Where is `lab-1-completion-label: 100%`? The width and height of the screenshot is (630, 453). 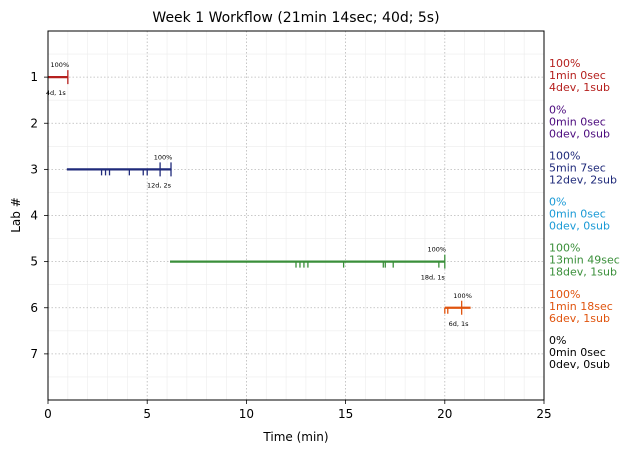 lab-1-completion-label: 100% is located at coordinates (60, 65).